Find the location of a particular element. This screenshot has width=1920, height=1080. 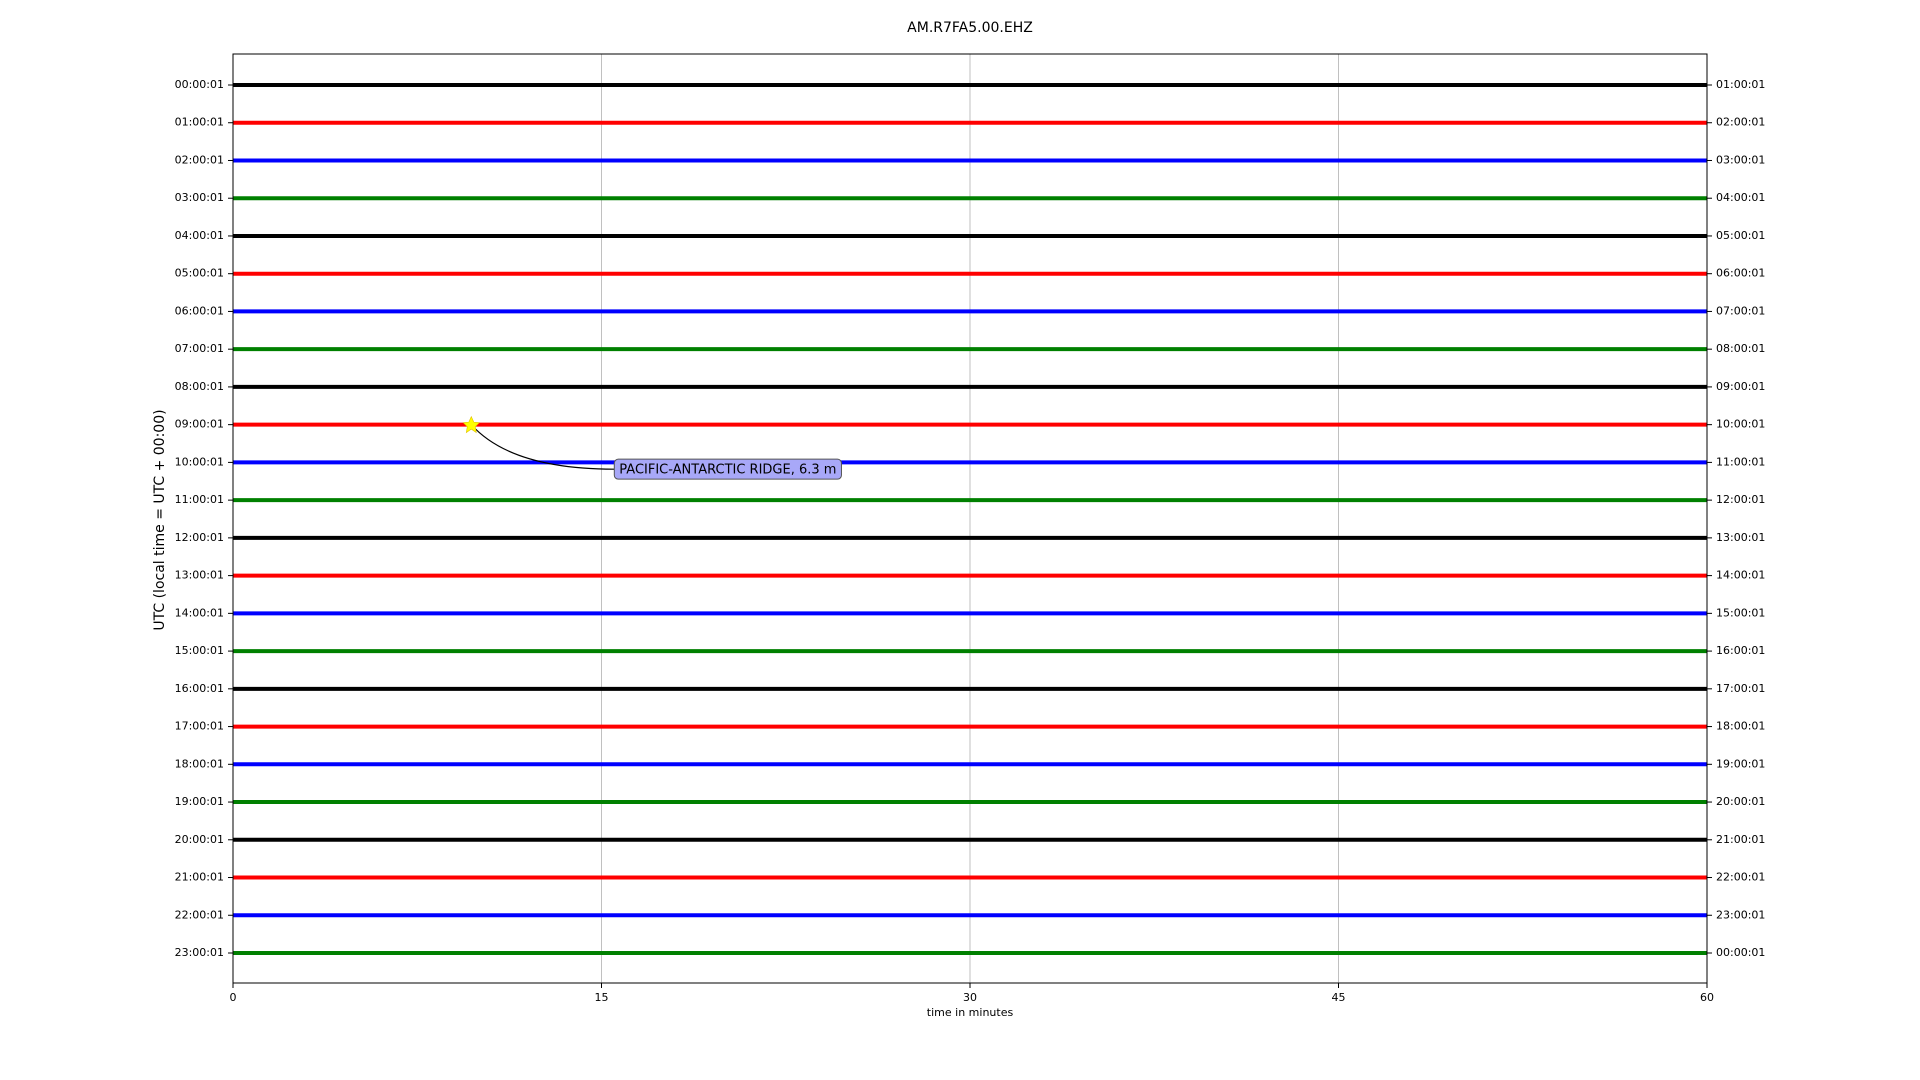

y-tick-label-right: 18:00:01 is located at coordinates (1740, 726).